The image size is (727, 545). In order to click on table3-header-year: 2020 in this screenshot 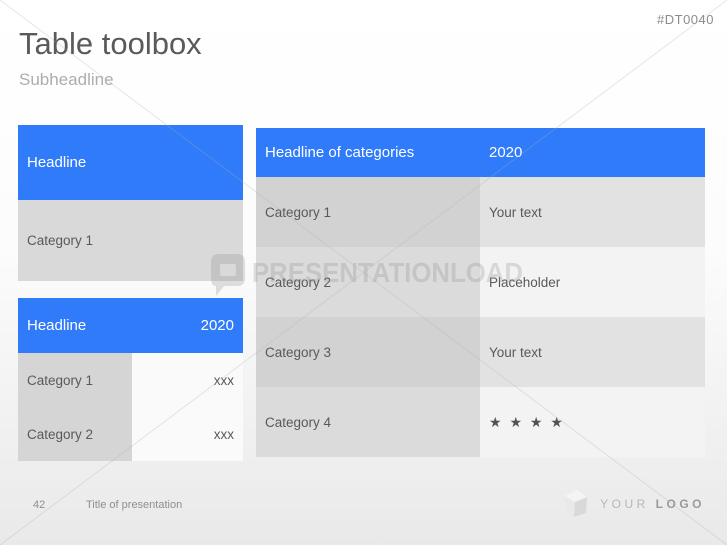, I will do `click(506, 152)`.